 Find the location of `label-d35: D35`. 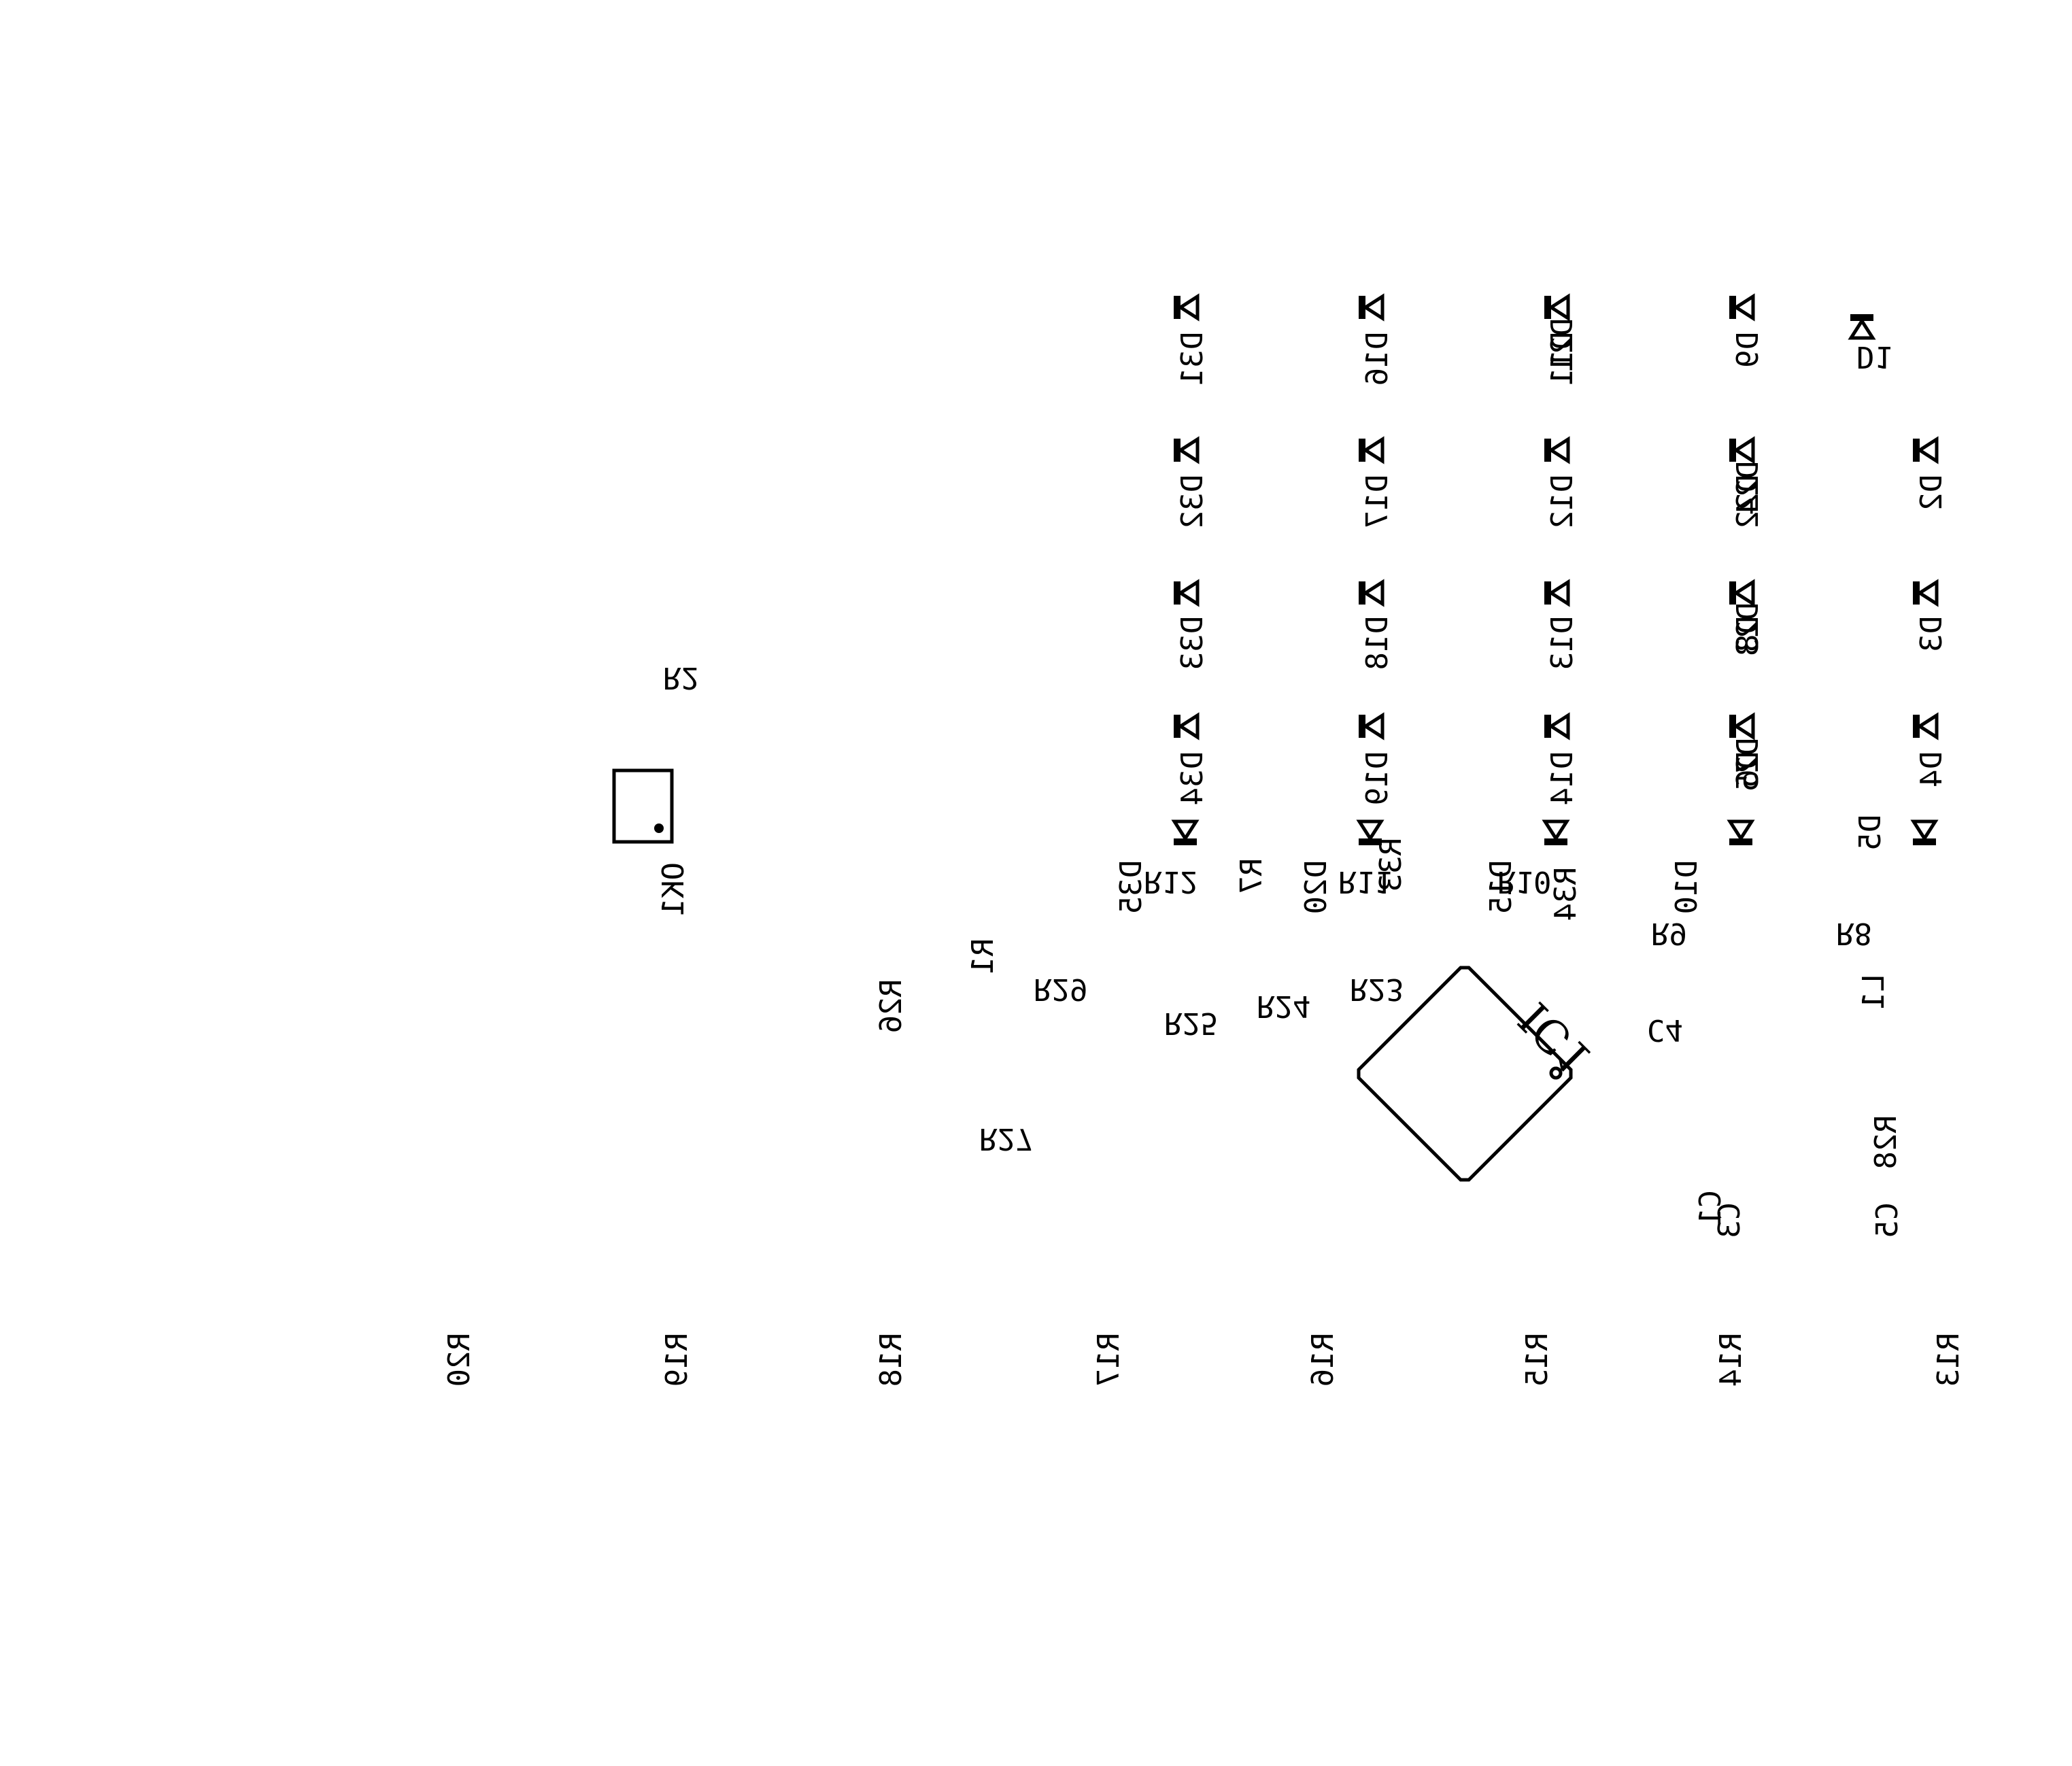

label-d35: D35 is located at coordinates (1131, 887).